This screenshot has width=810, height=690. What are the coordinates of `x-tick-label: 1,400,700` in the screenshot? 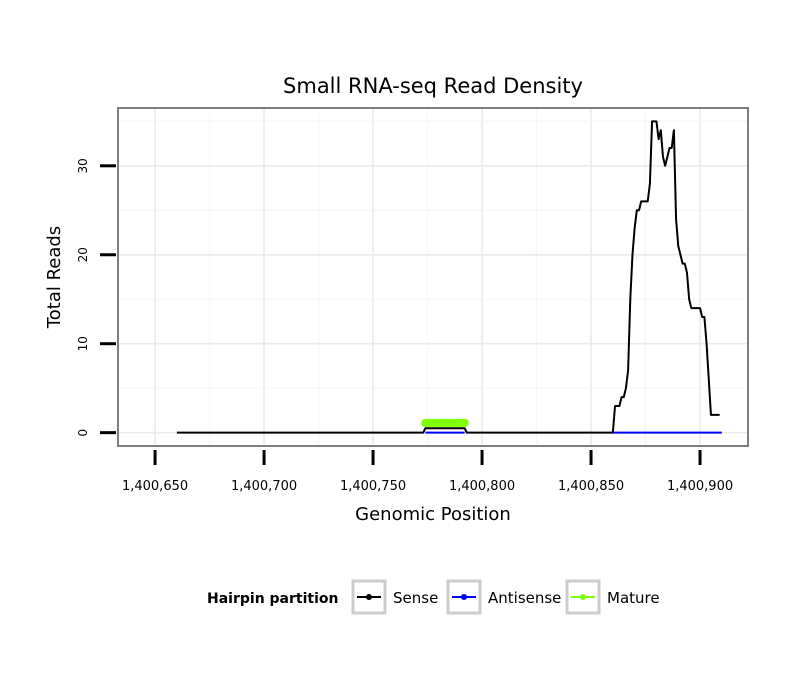 It's located at (264, 486).